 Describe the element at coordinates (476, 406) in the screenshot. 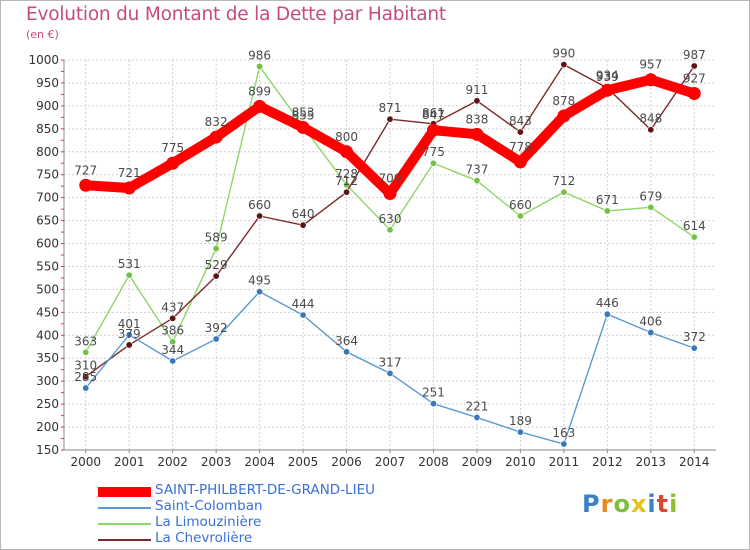

I see `data-label: 221` at that location.